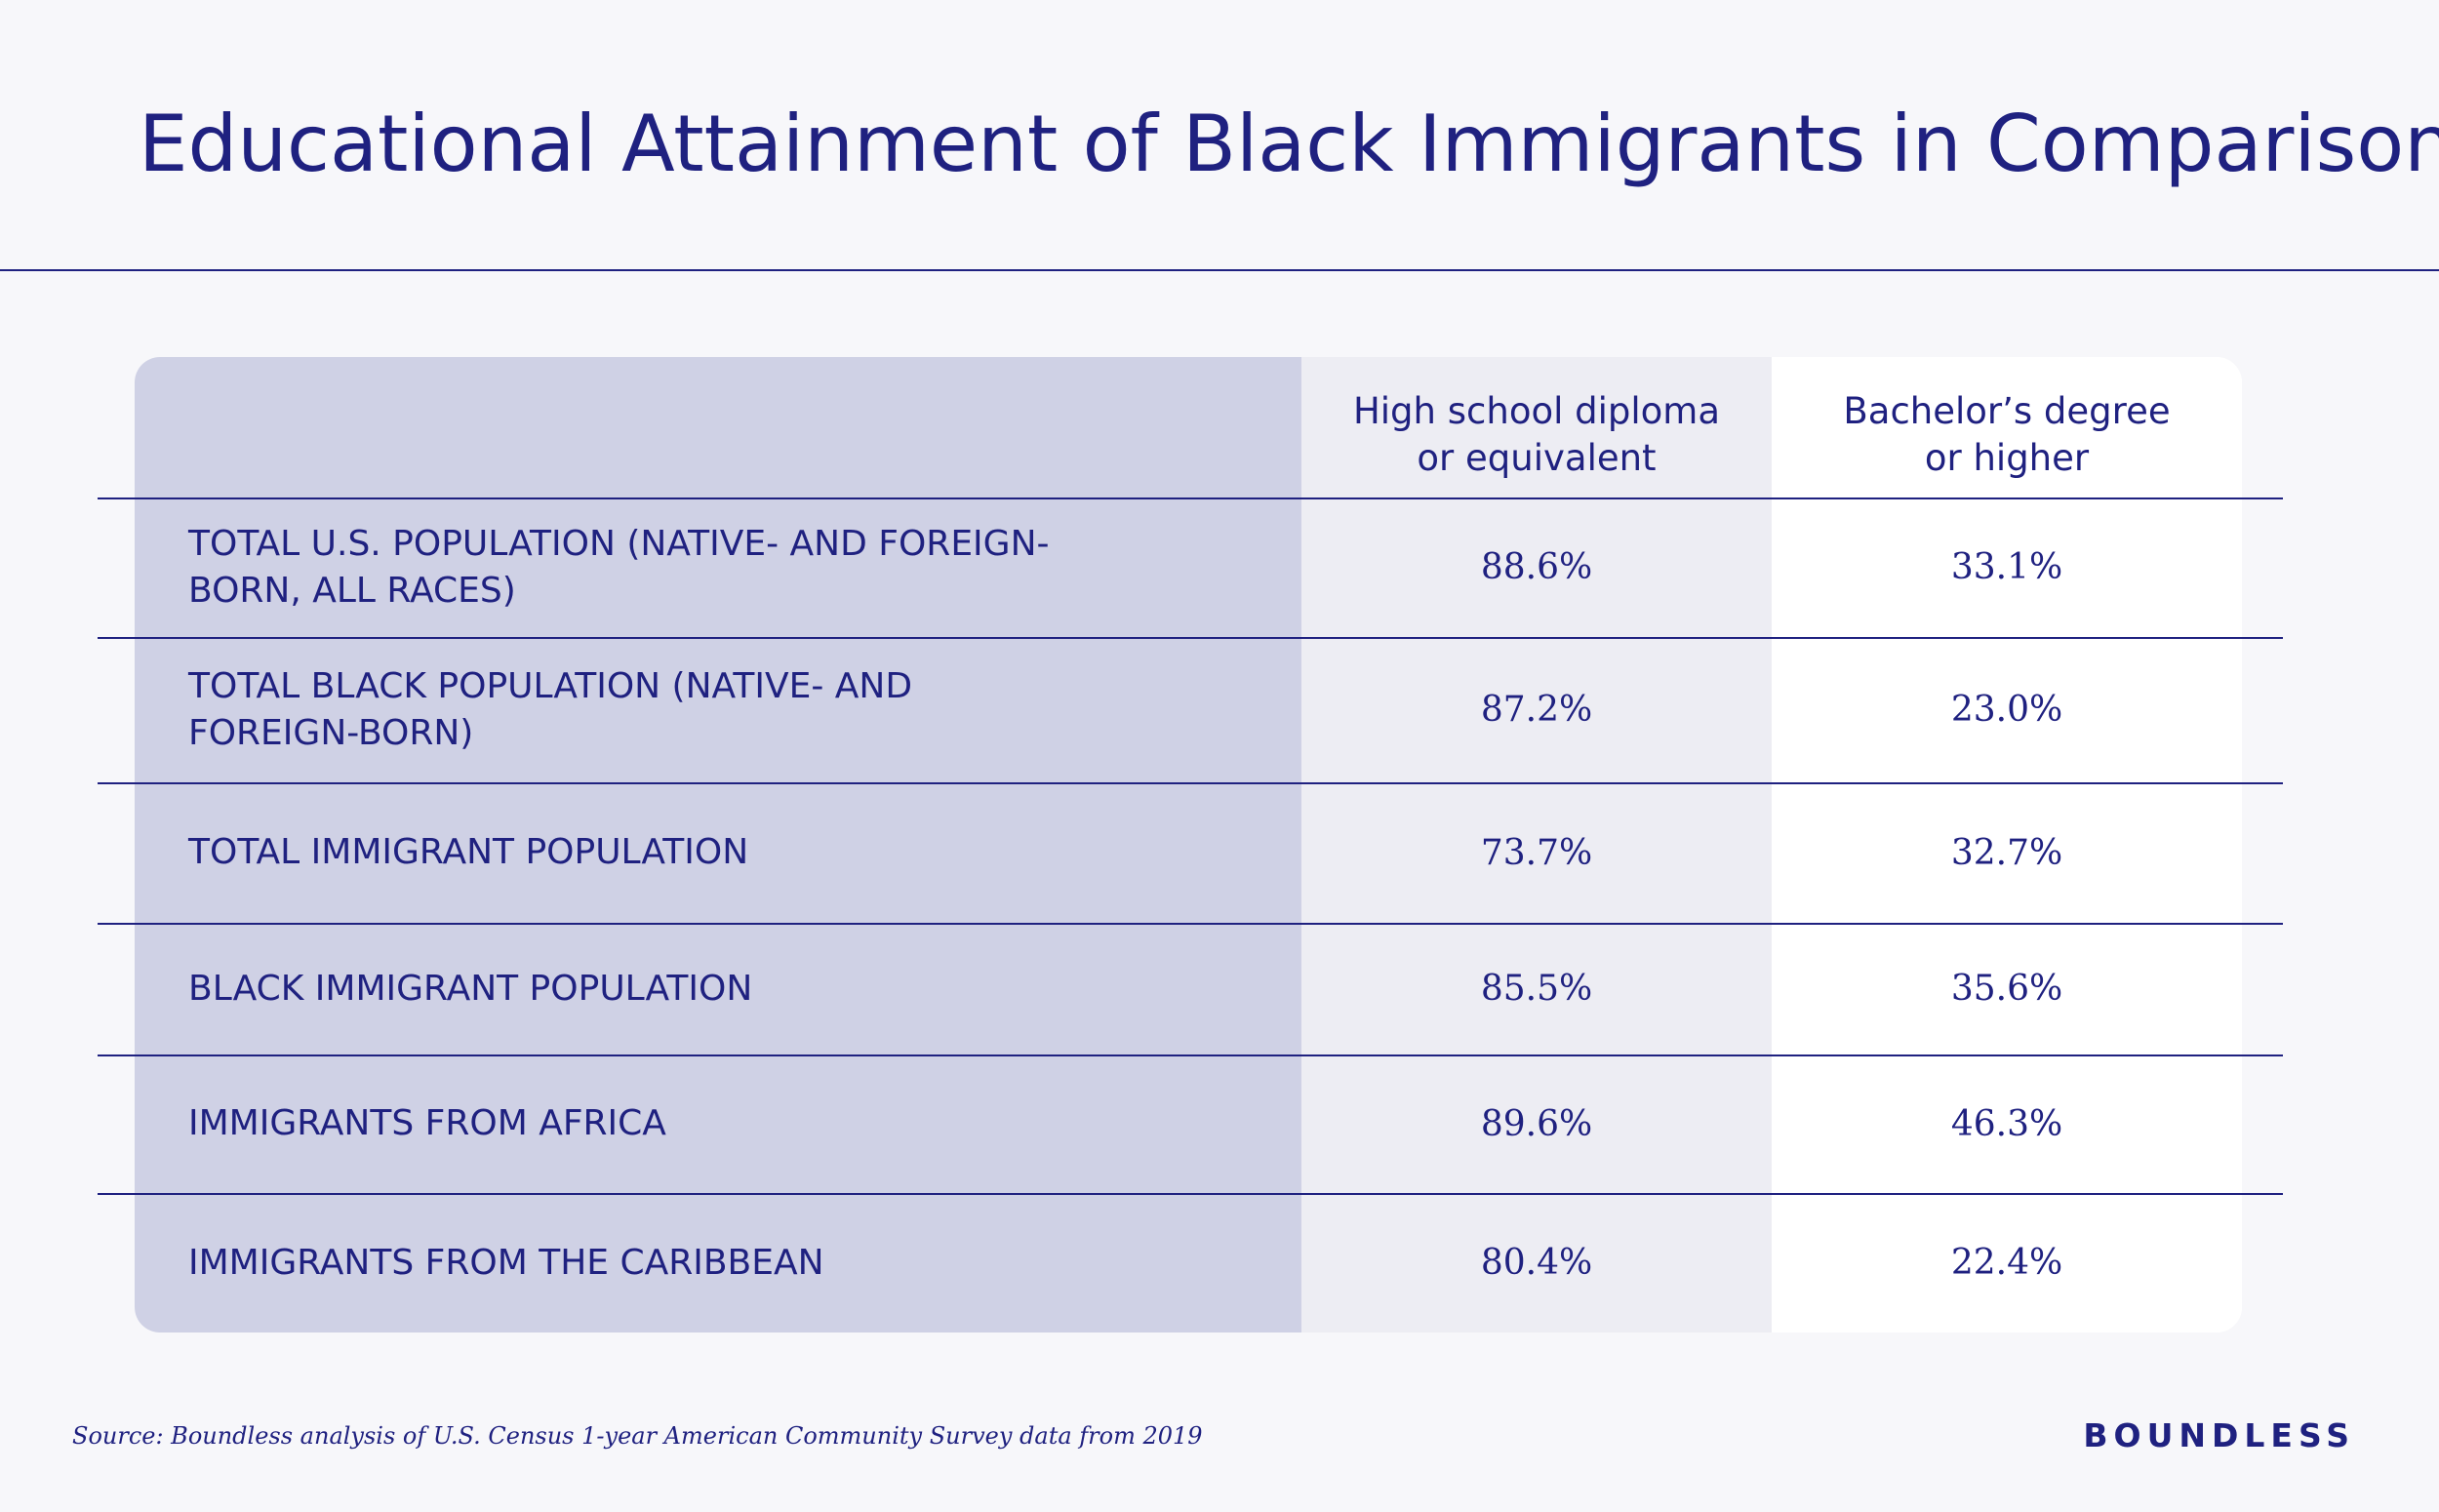  Describe the element at coordinates (1537, 710) in the screenshot. I see `high-school-value: 87.2%` at that location.